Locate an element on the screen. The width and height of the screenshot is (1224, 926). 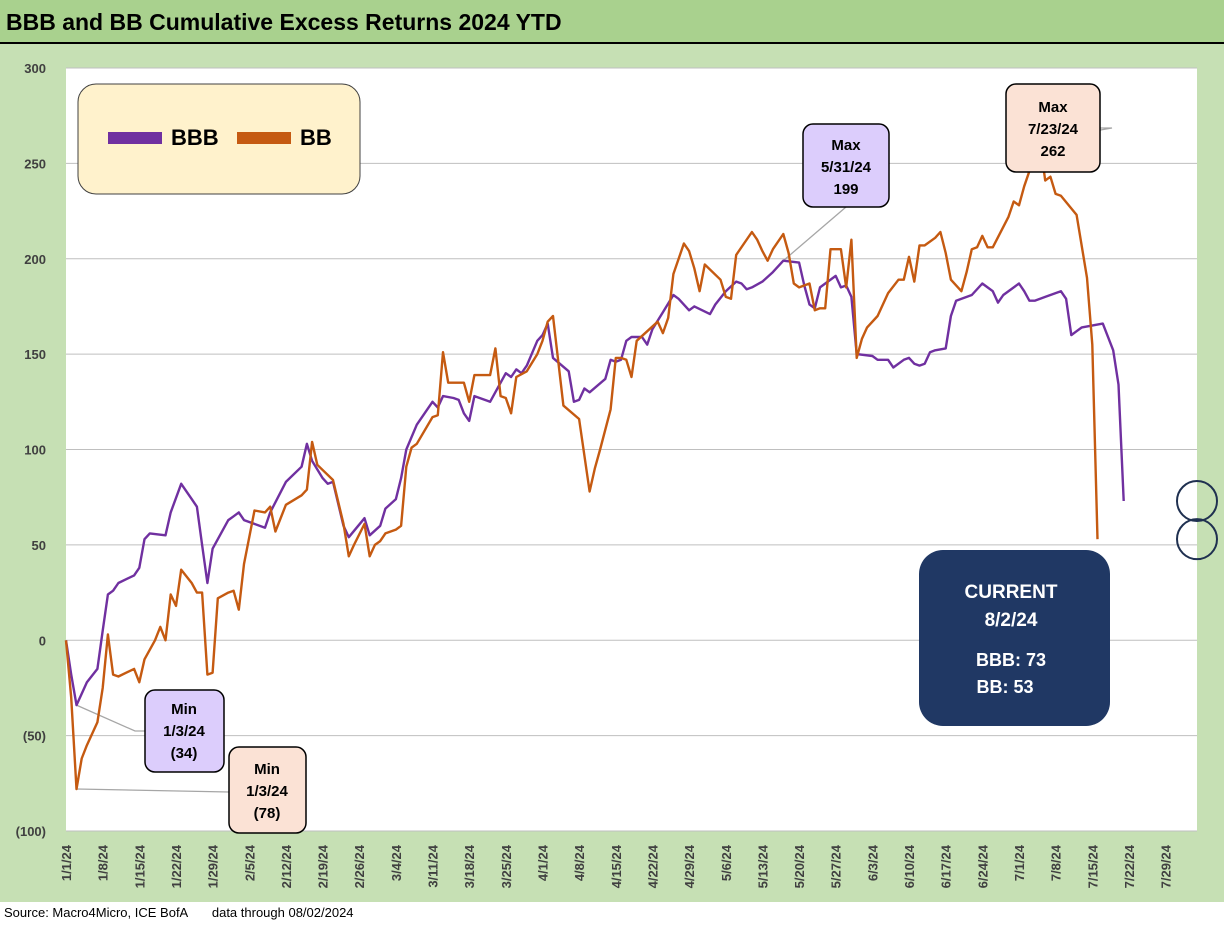
current-bbb-value: BBB: 73 is located at coordinates (1011, 660).